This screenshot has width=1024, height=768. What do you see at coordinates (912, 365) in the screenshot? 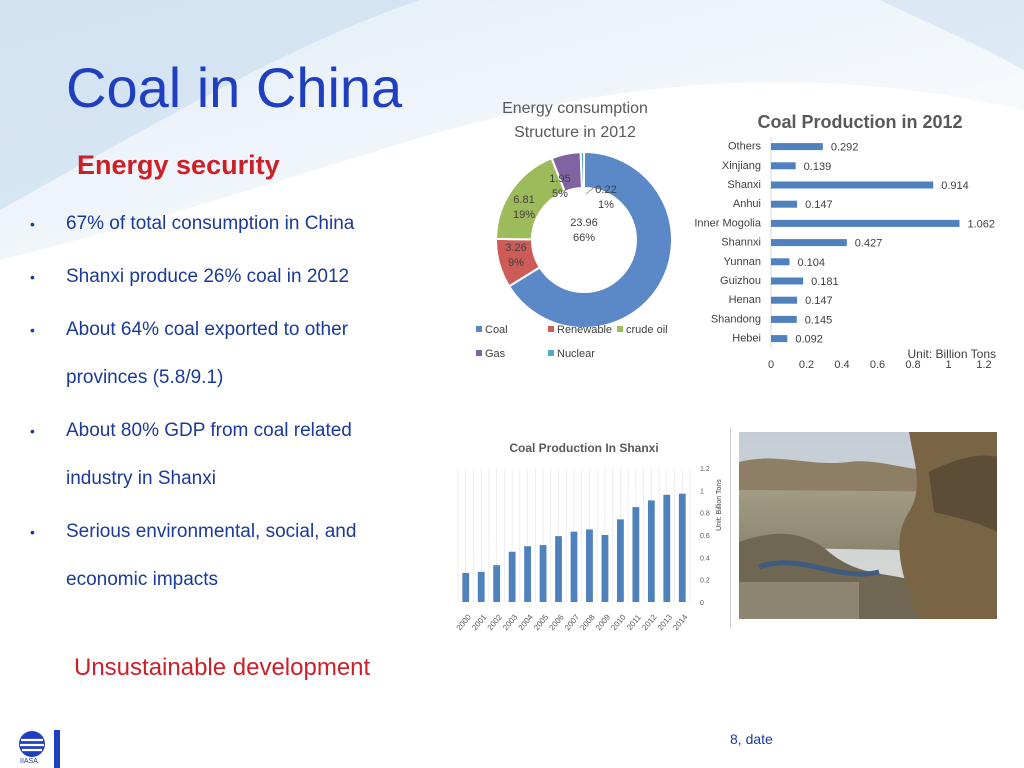
I see `tick-label: 0.8` at bounding box center [912, 365].